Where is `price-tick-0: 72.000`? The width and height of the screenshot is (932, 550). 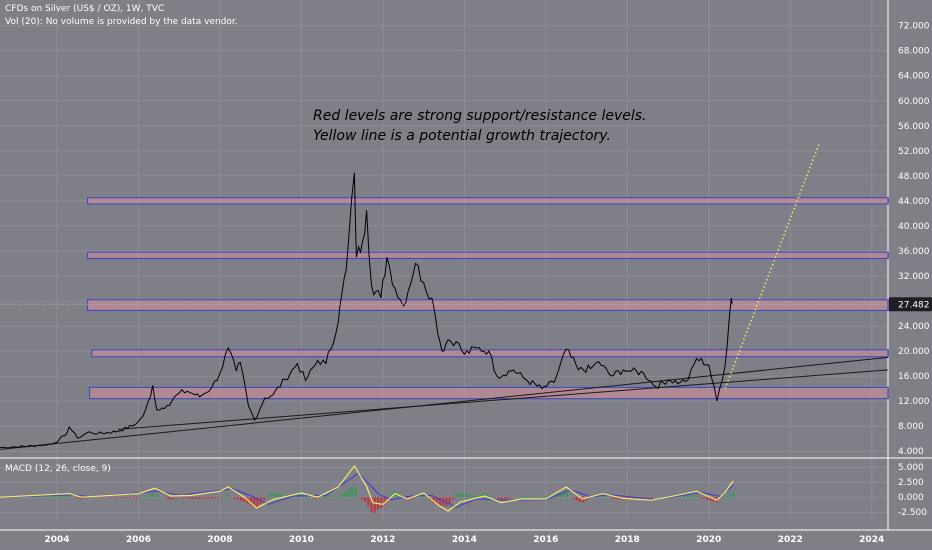
price-tick-0: 72.000 is located at coordinates (914, 27).